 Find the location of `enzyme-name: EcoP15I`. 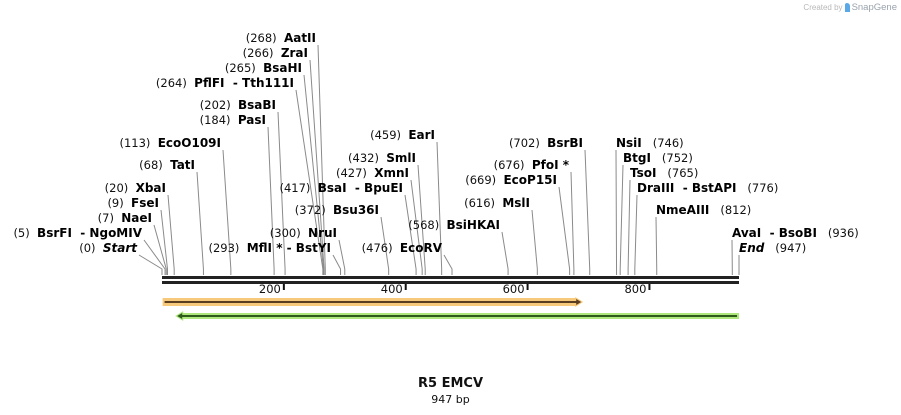

enzyme-name: EcoP15I is located at coordinates (530, 180).